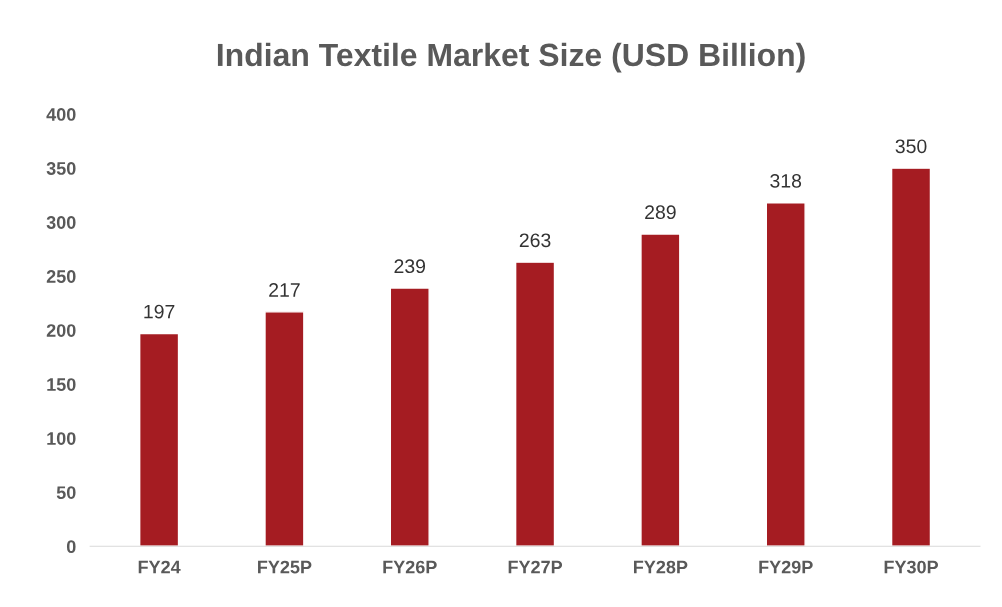  What do you see at coordinates (911, 567) in the screenshot?
I see `x-tick-label: FY30P` at bounding box center [911, 567].